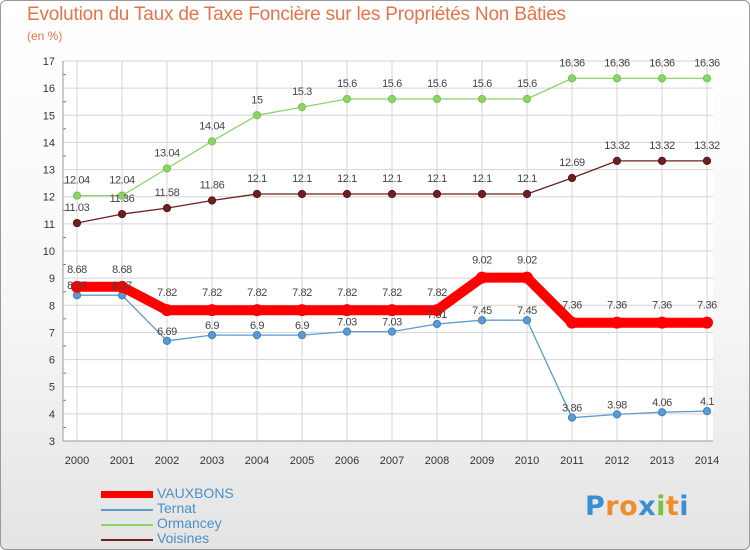 Image resolution: width=750 pixels, height=550 pixels. What do you see at coordinates (45, 36) in the screenshot?
I see `unit-label: (en %)` at bounding box center [45, 36].